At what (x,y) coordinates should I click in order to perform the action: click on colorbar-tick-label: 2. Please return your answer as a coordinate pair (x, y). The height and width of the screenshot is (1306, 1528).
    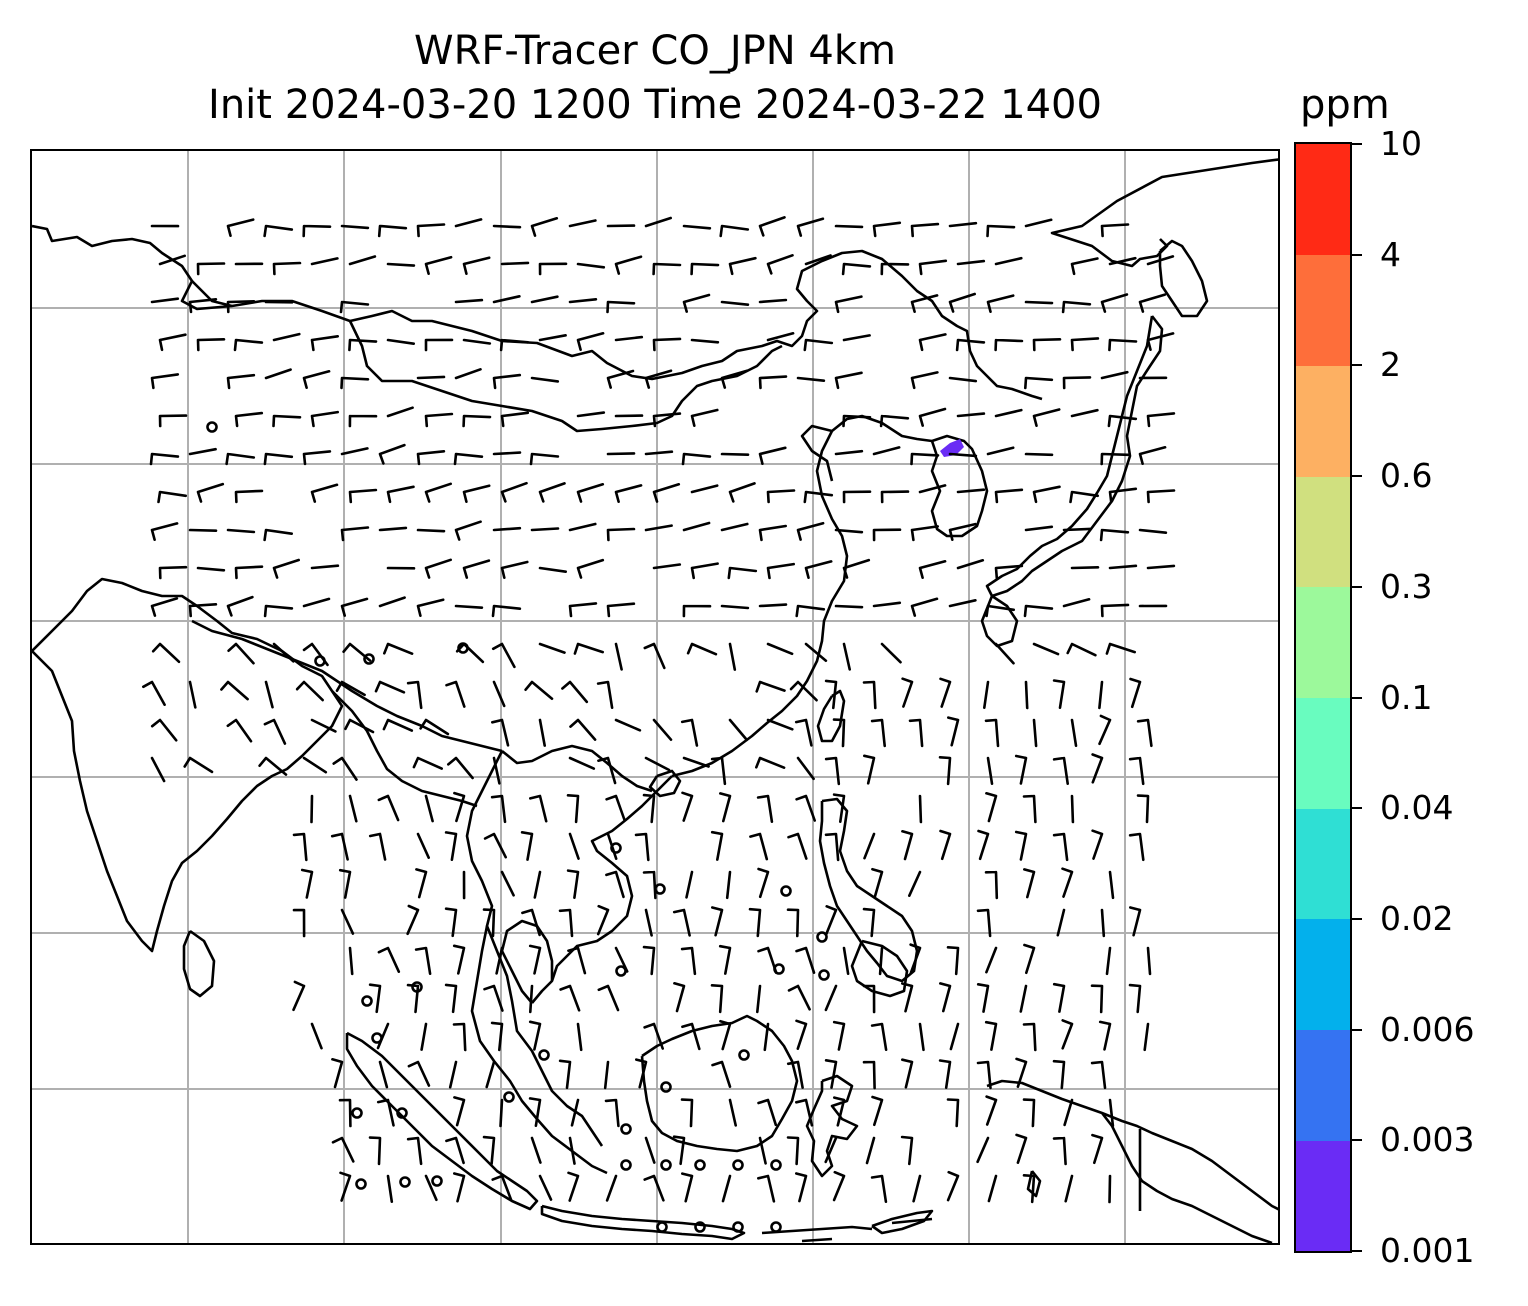
    Looking at the image, I should click on (1390, 365).